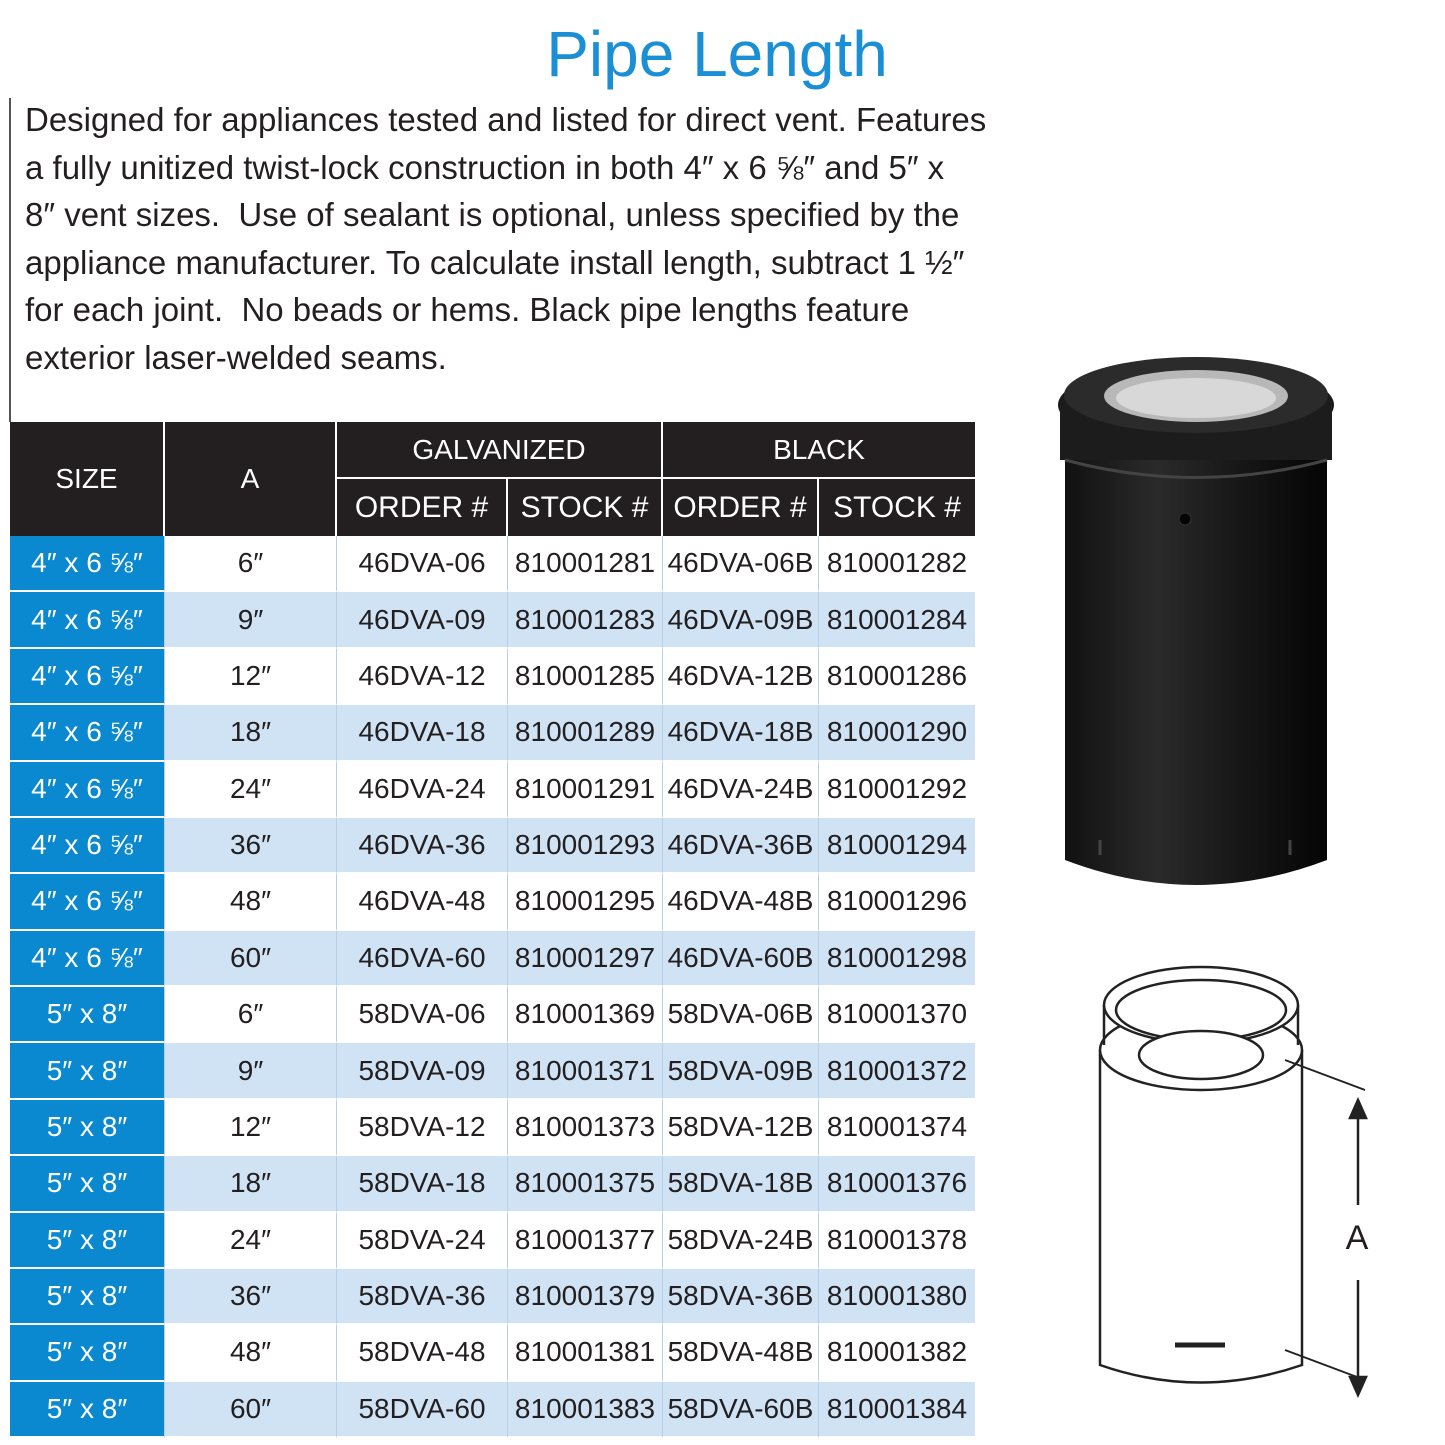 This screenshot has height=1445, width=1445. What do you see at coordinates (1196, 621) in the screenshot?
I see `black-pipe-photo` at bounding box center [1196, 621].